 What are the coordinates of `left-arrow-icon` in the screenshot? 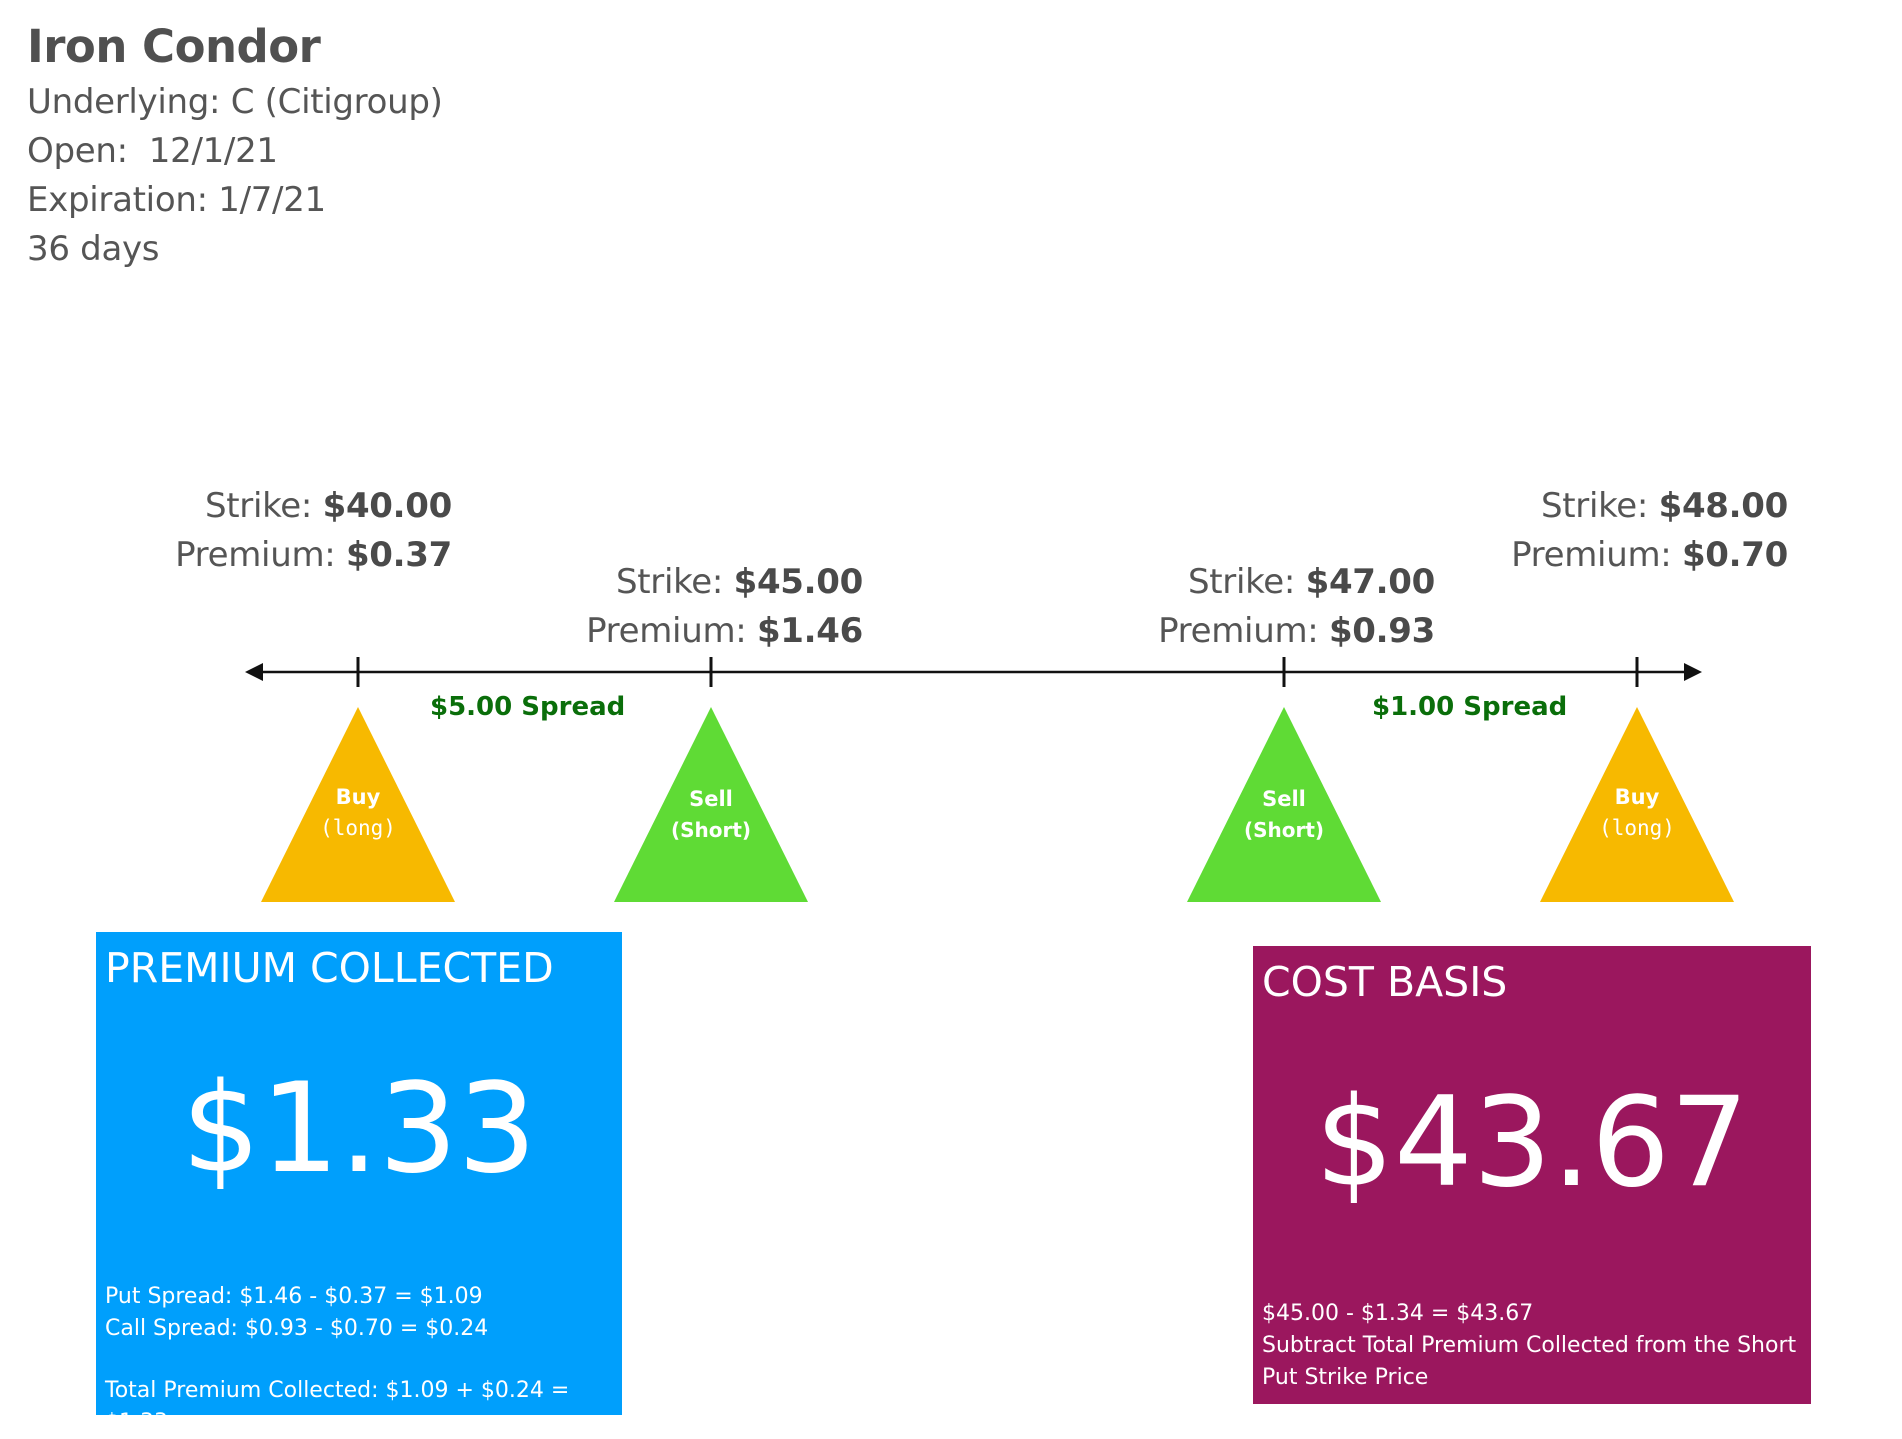 It's located at (254, 672).